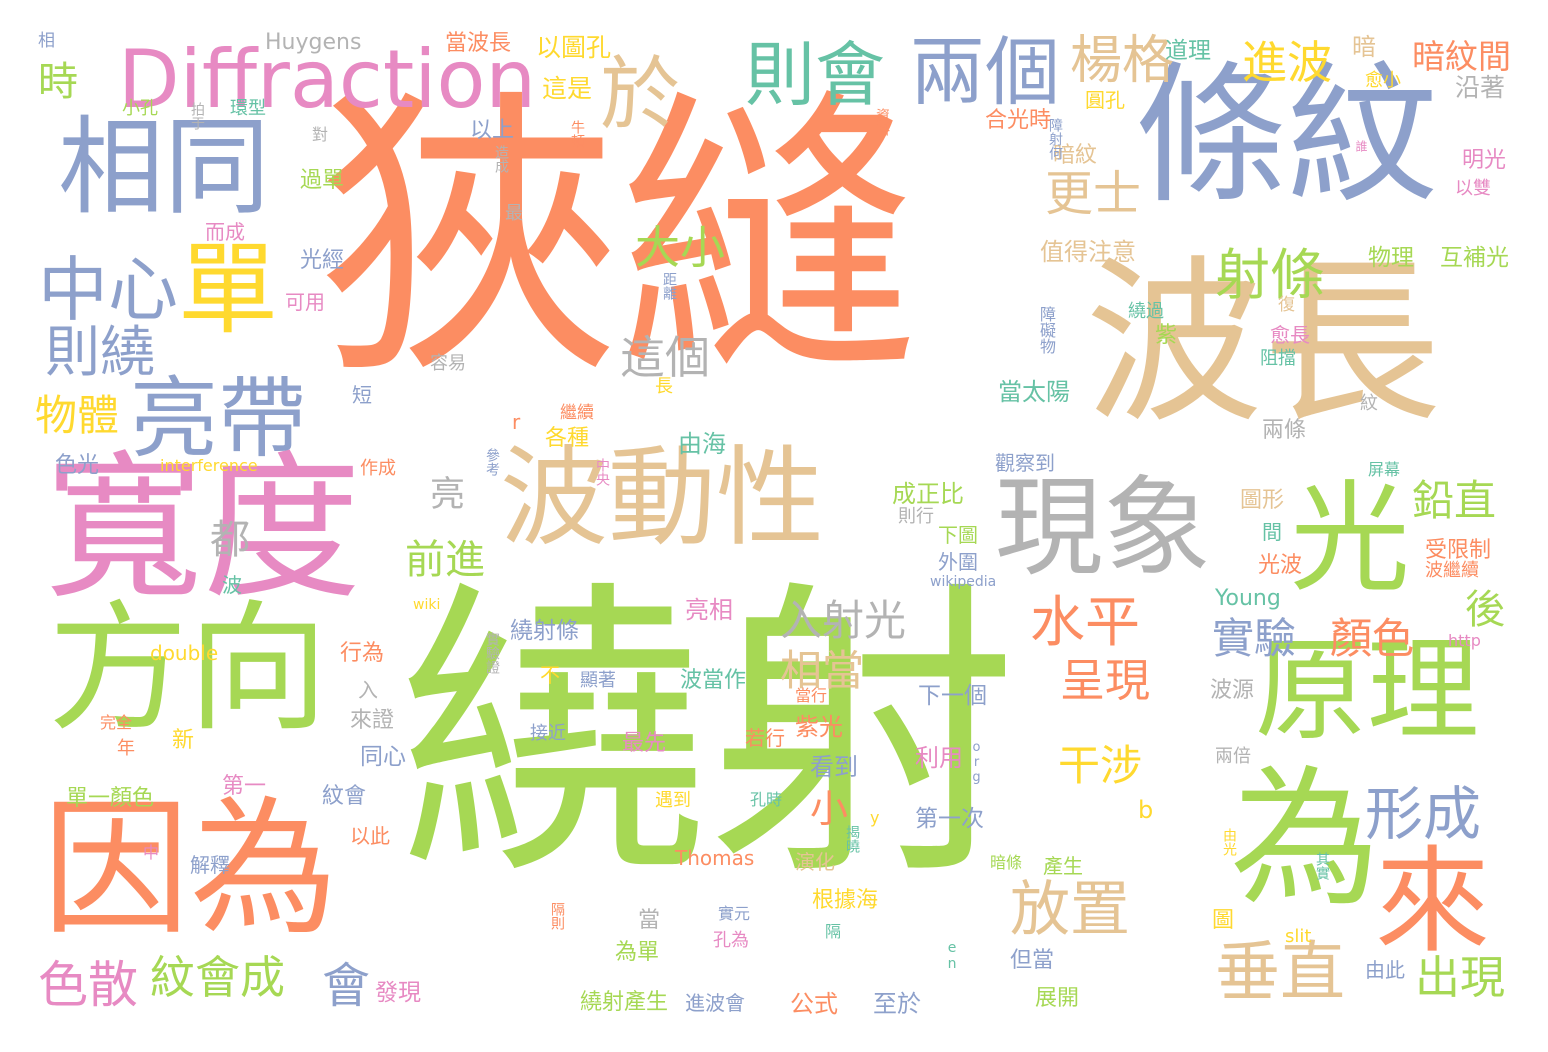  I want to click on cloud-word: 光, so click(1350, 540).